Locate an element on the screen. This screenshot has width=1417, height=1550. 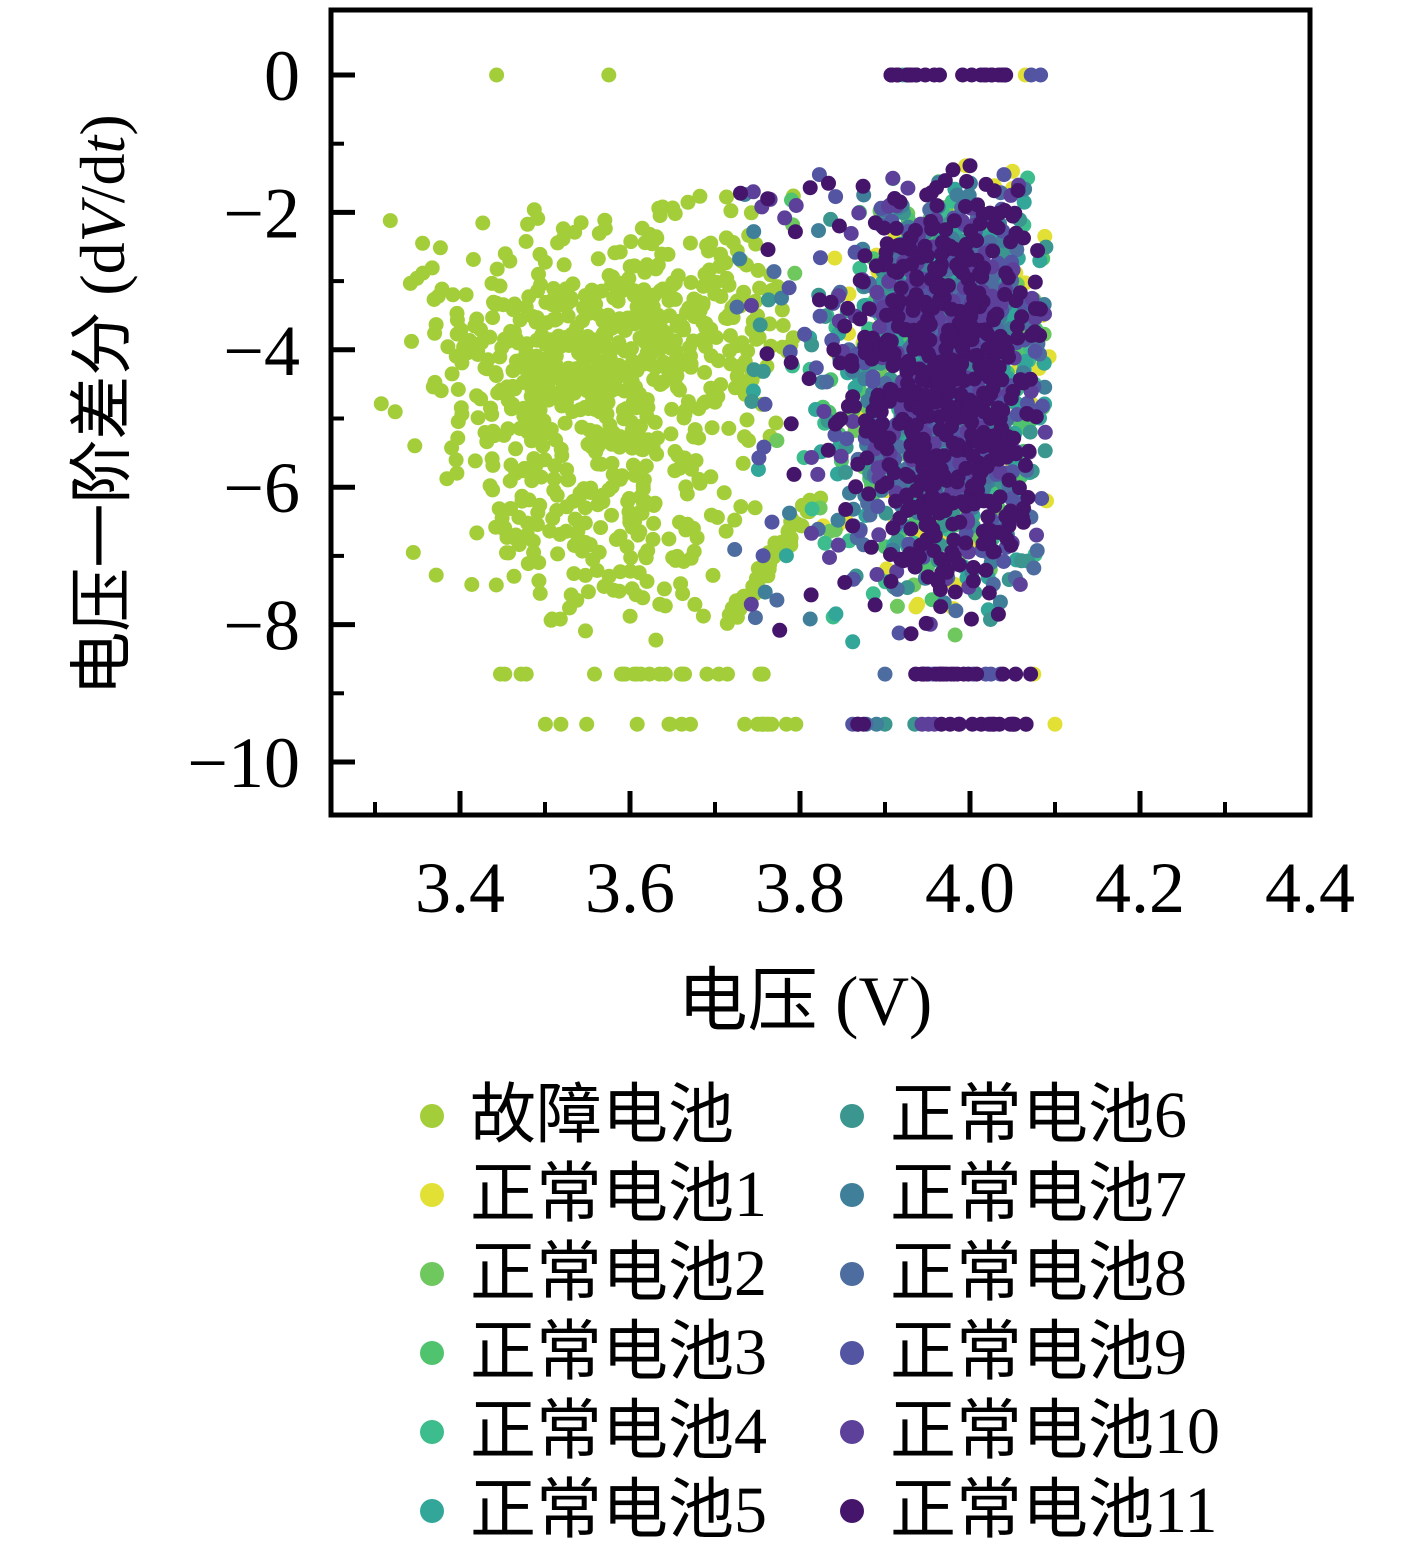
y-tick-labels: 0 −2 −4 −6 −8 −10 is located at coordinates (243, 419).